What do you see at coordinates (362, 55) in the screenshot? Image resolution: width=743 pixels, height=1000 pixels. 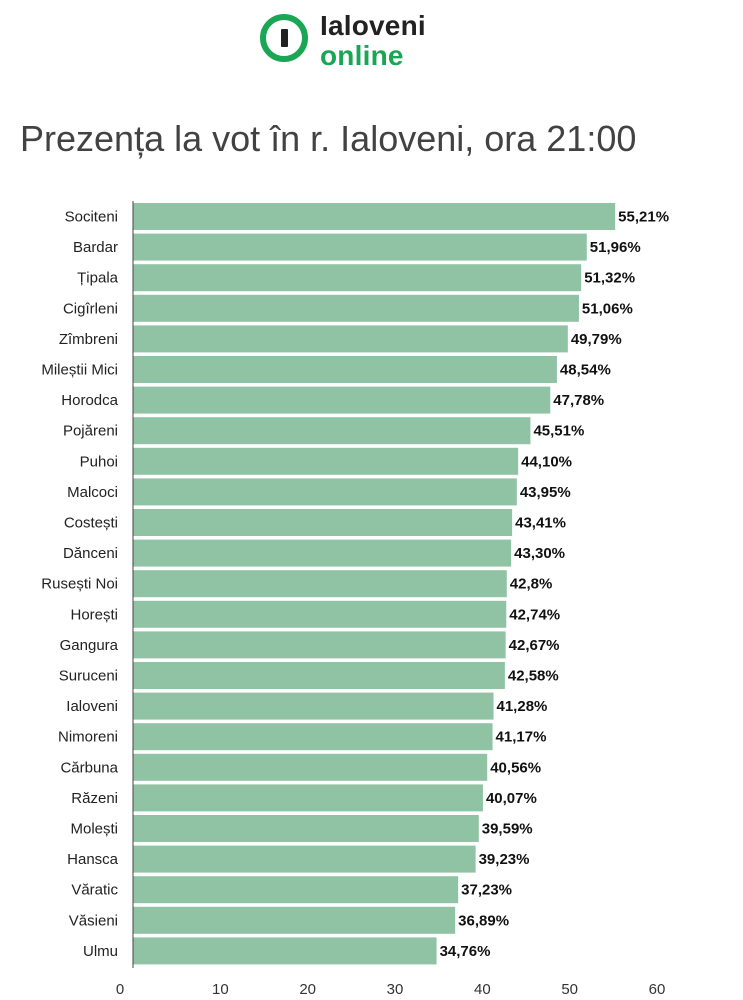 I see `brand-name-line2: online` at bounding box center [362, 55].